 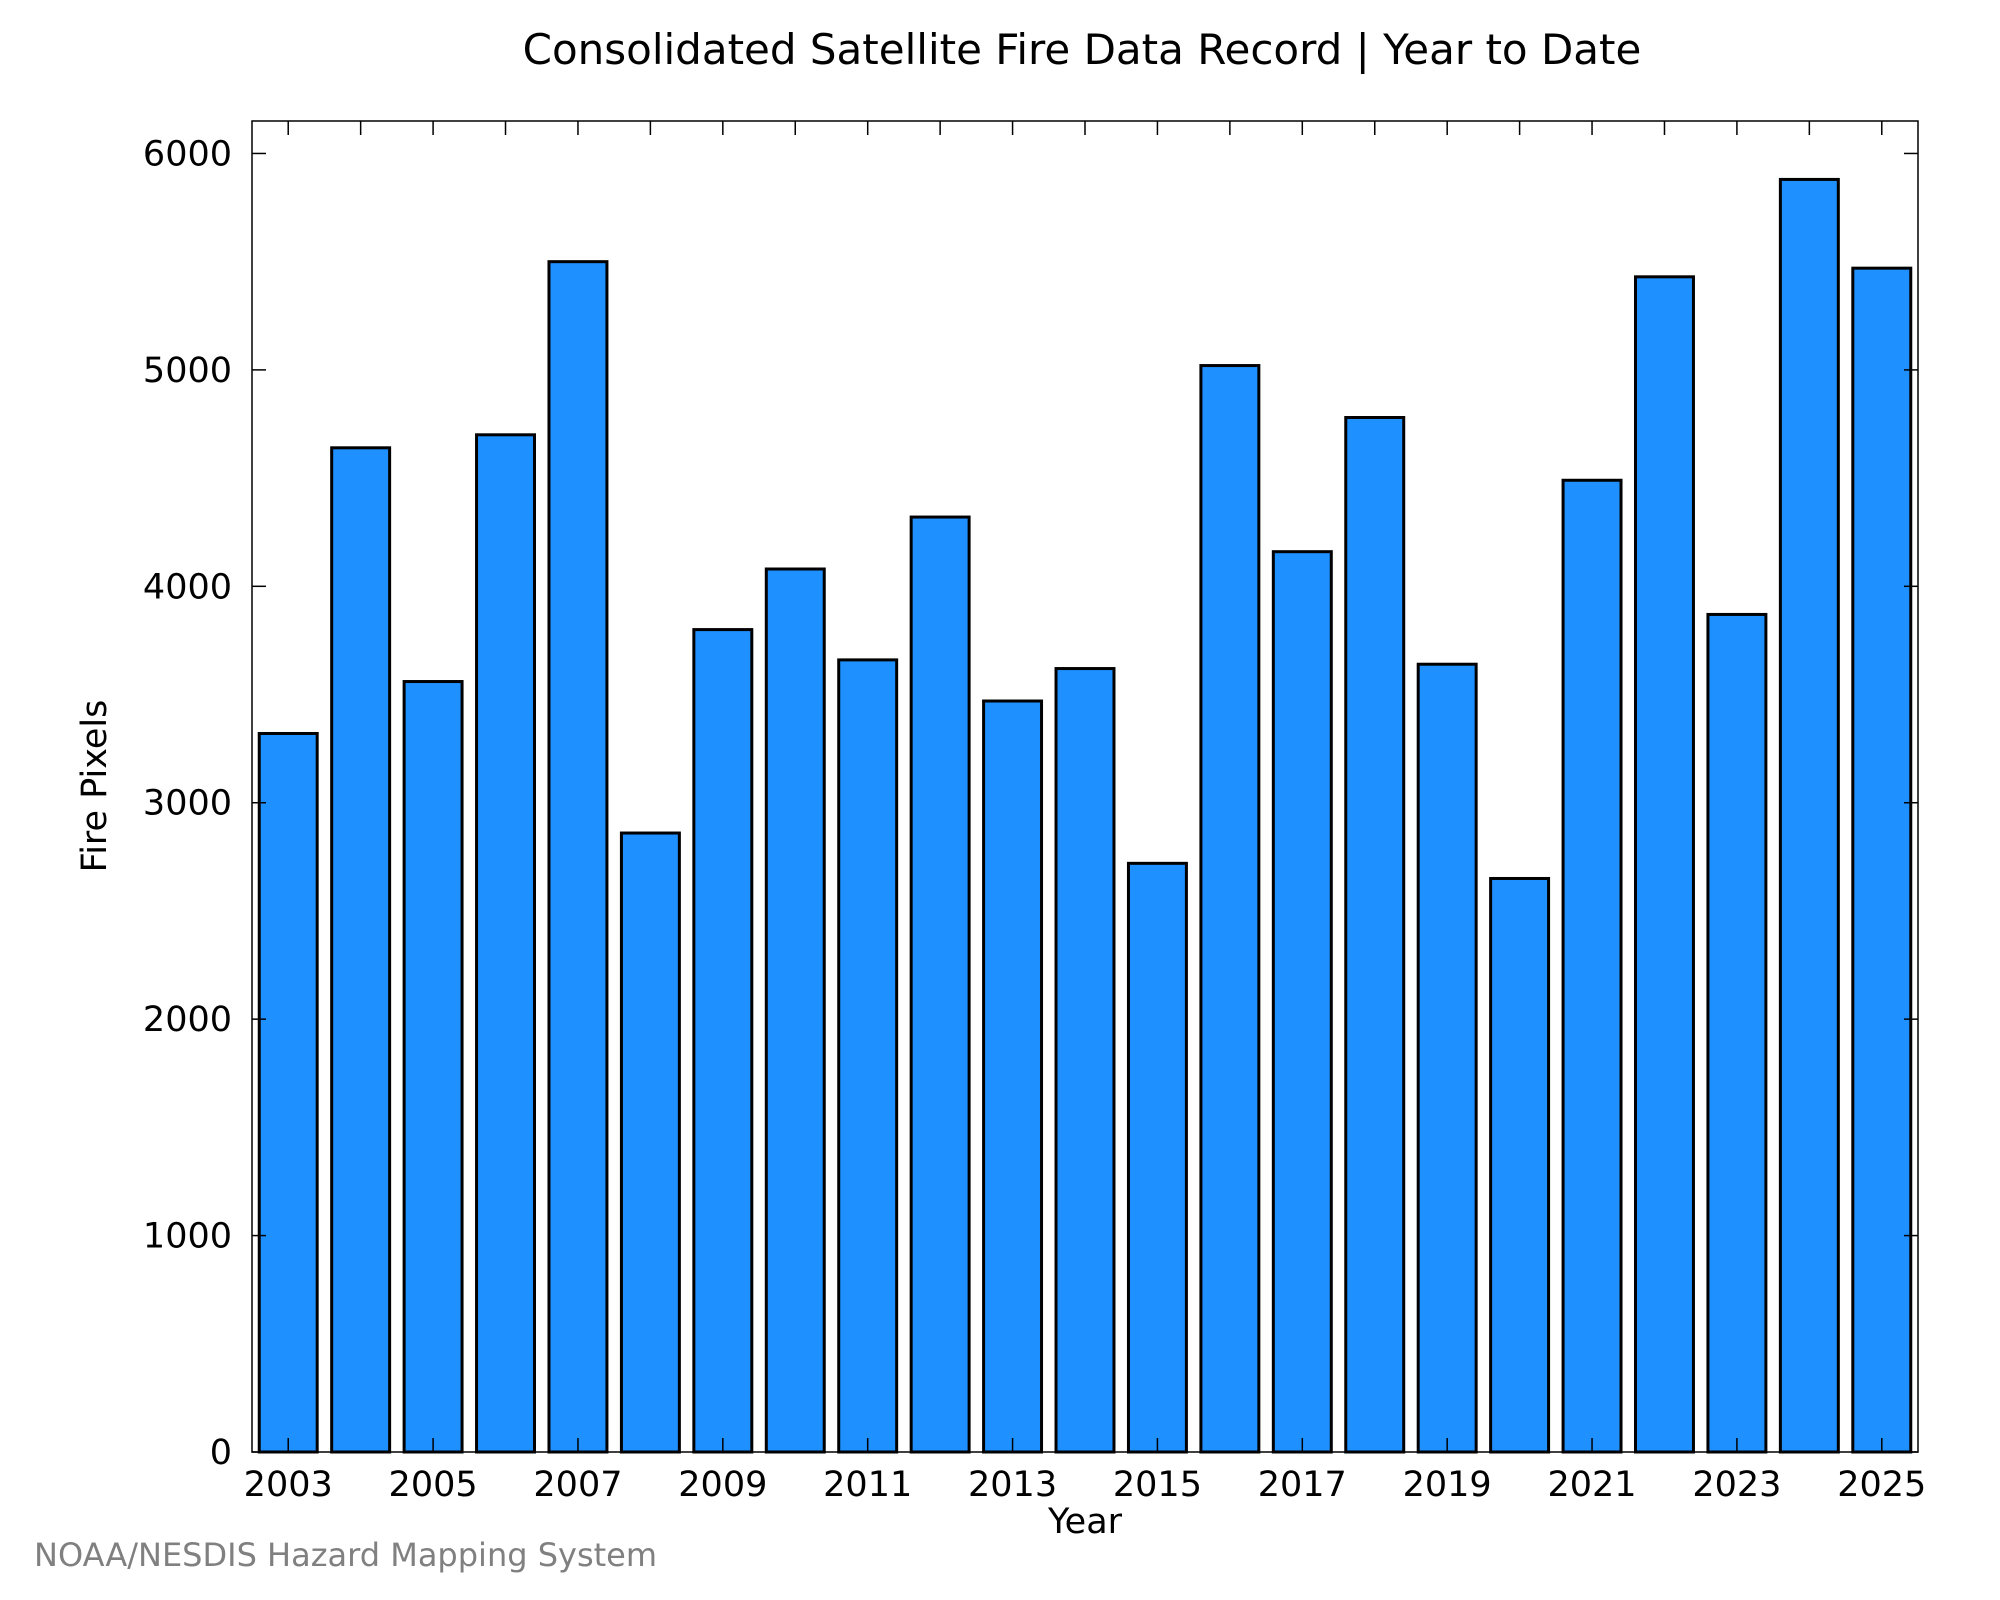 What do you see at coordinates (505, 943) in the screenshot?
I see `bar-2006` at bounding box center [505, 943].